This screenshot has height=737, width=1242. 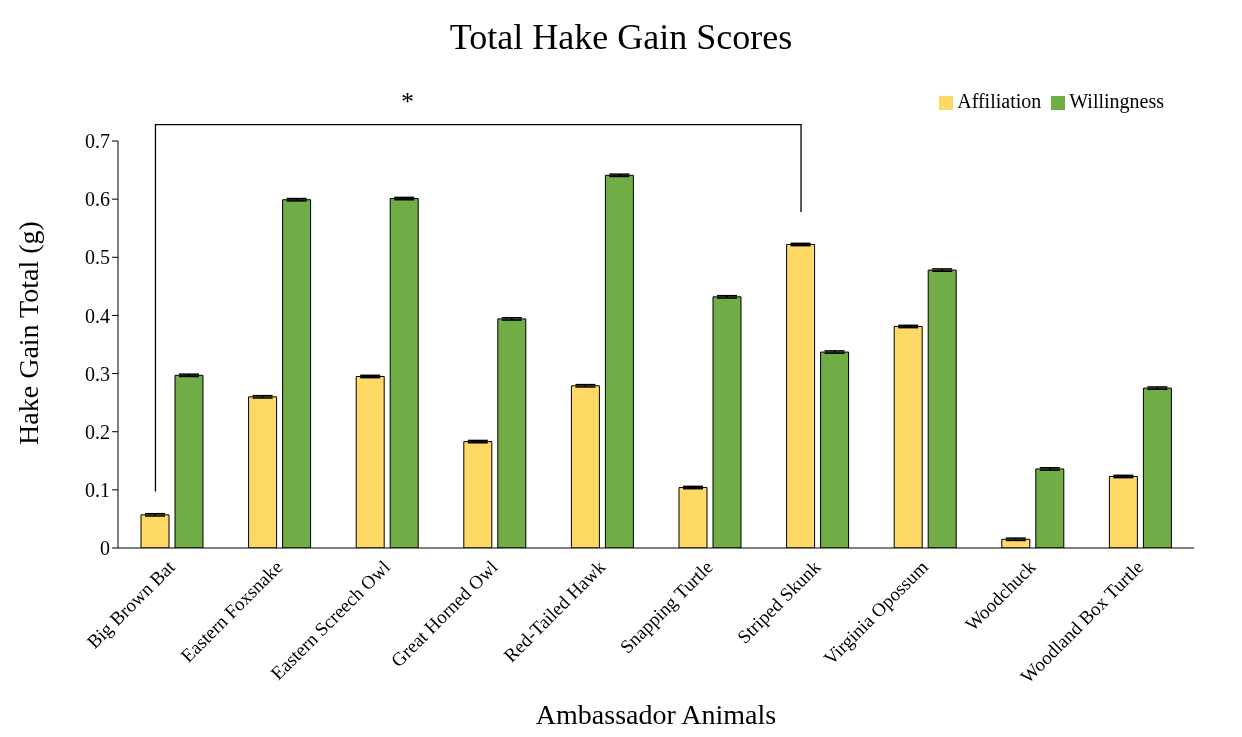 I want to click on y-tick-label: 0.7, so click(x=97, y=141).